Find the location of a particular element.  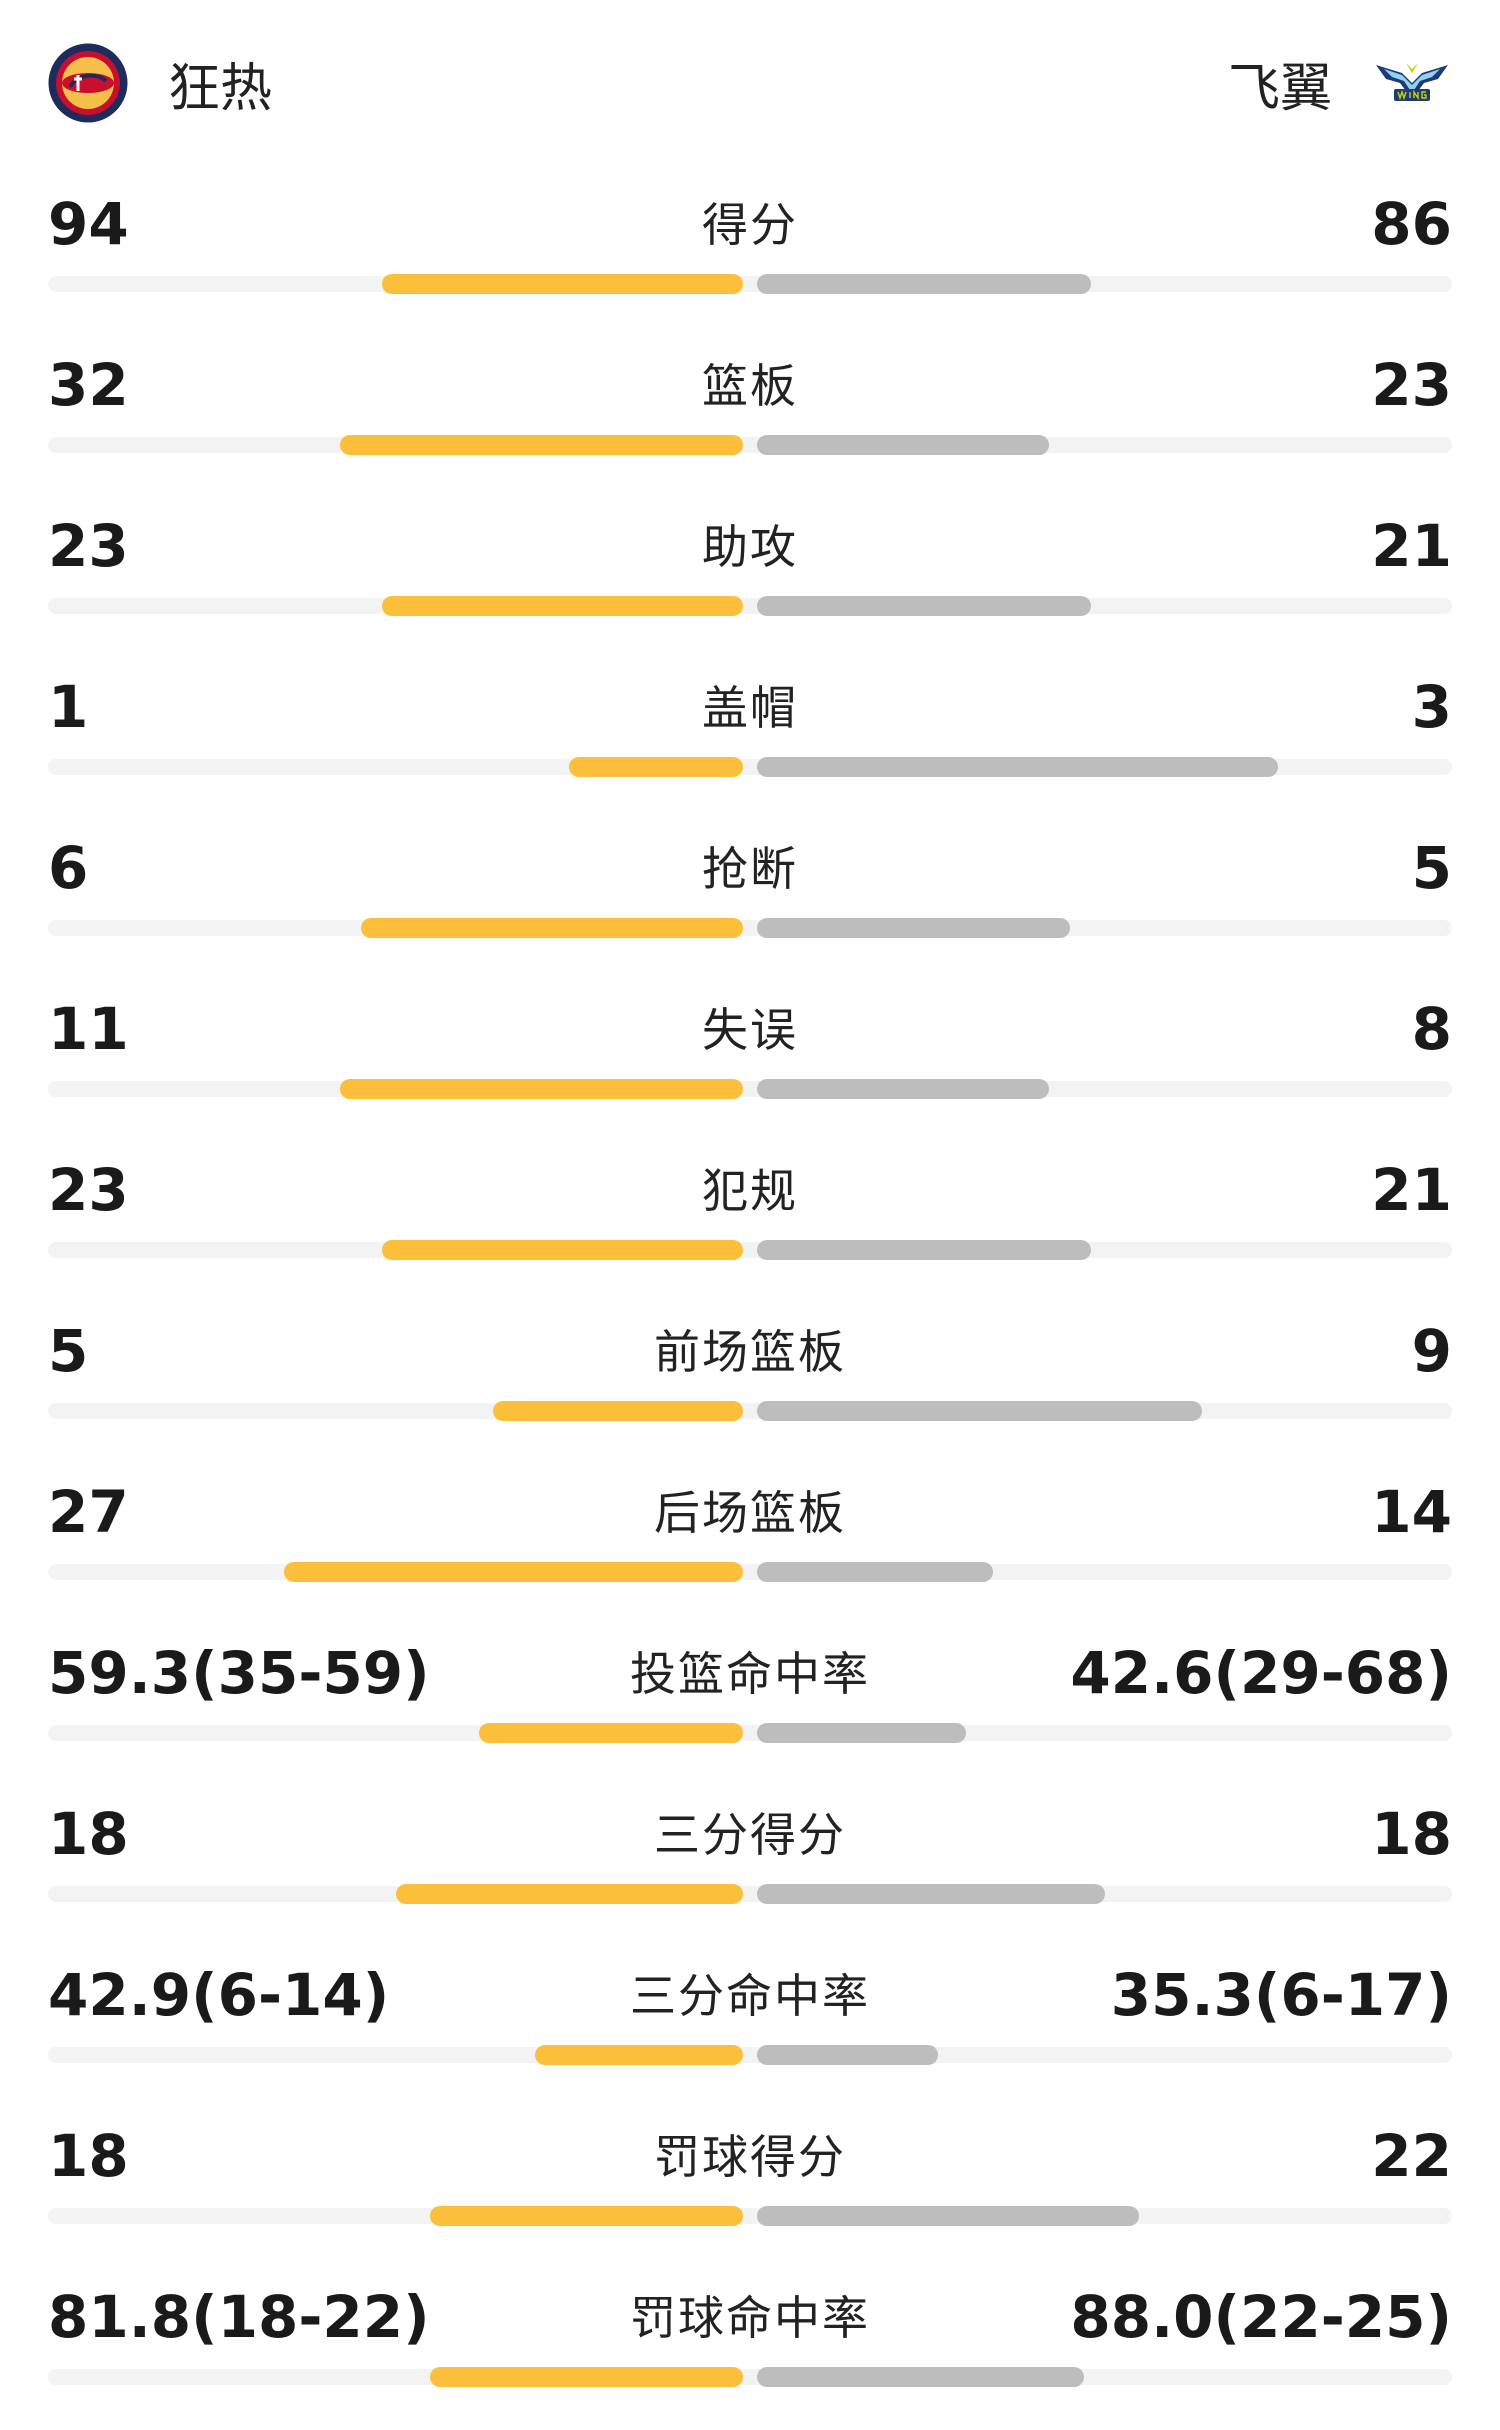

stat-label: 罚球命中率 is located at coordinates (750, 2318).